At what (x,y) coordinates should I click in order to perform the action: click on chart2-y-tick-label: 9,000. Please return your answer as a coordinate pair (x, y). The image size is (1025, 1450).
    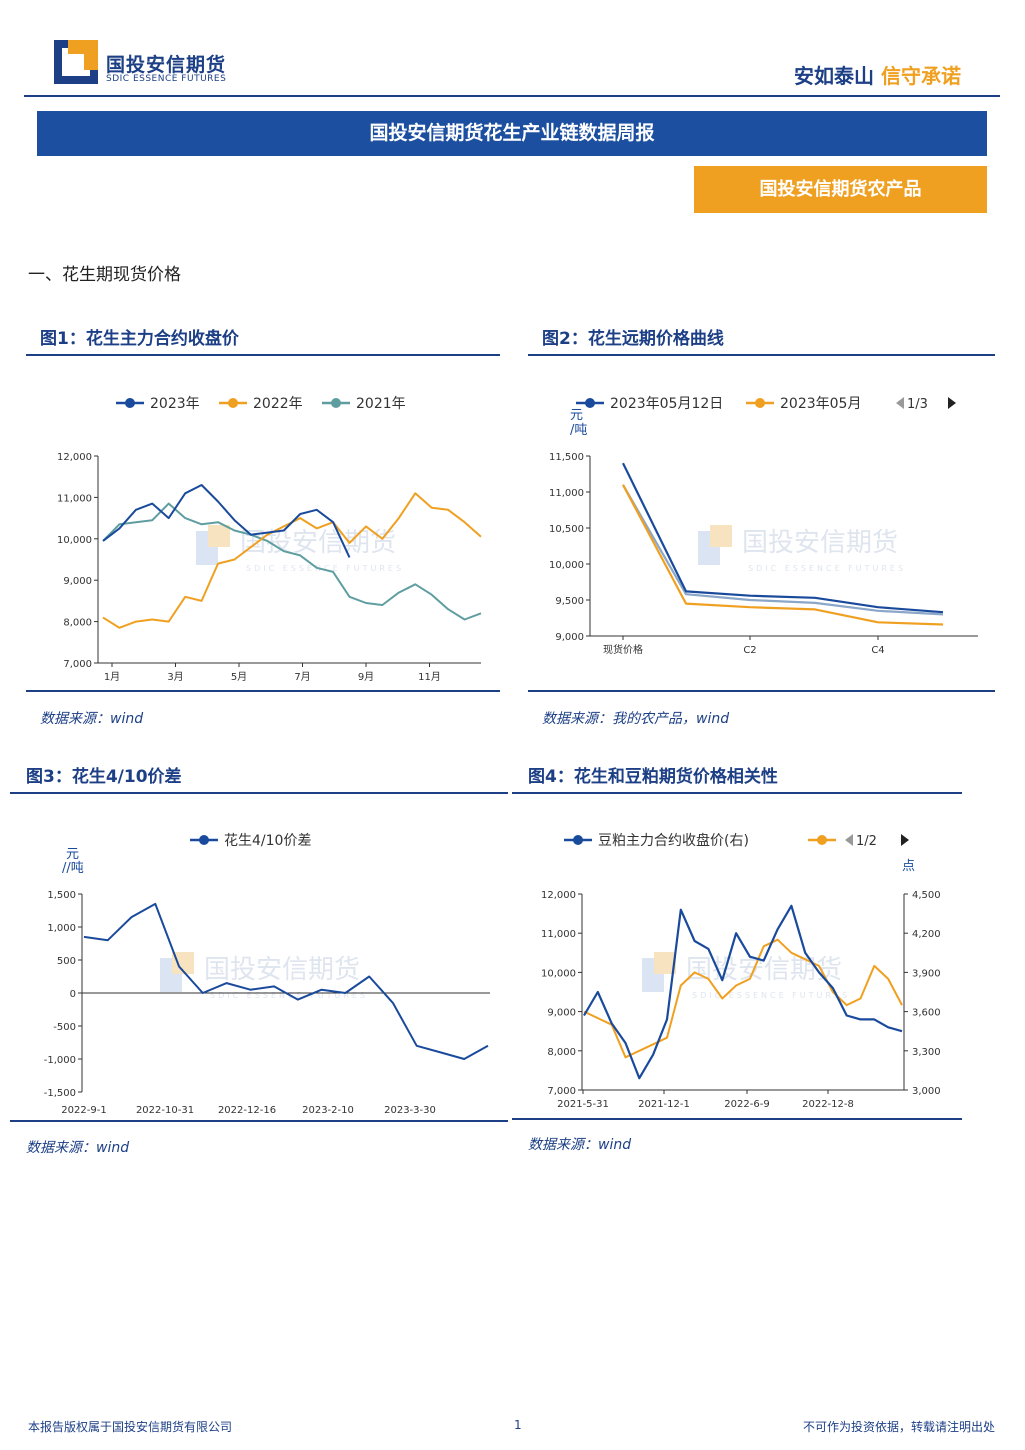
    Looking at the image, I should click on (569, 637).